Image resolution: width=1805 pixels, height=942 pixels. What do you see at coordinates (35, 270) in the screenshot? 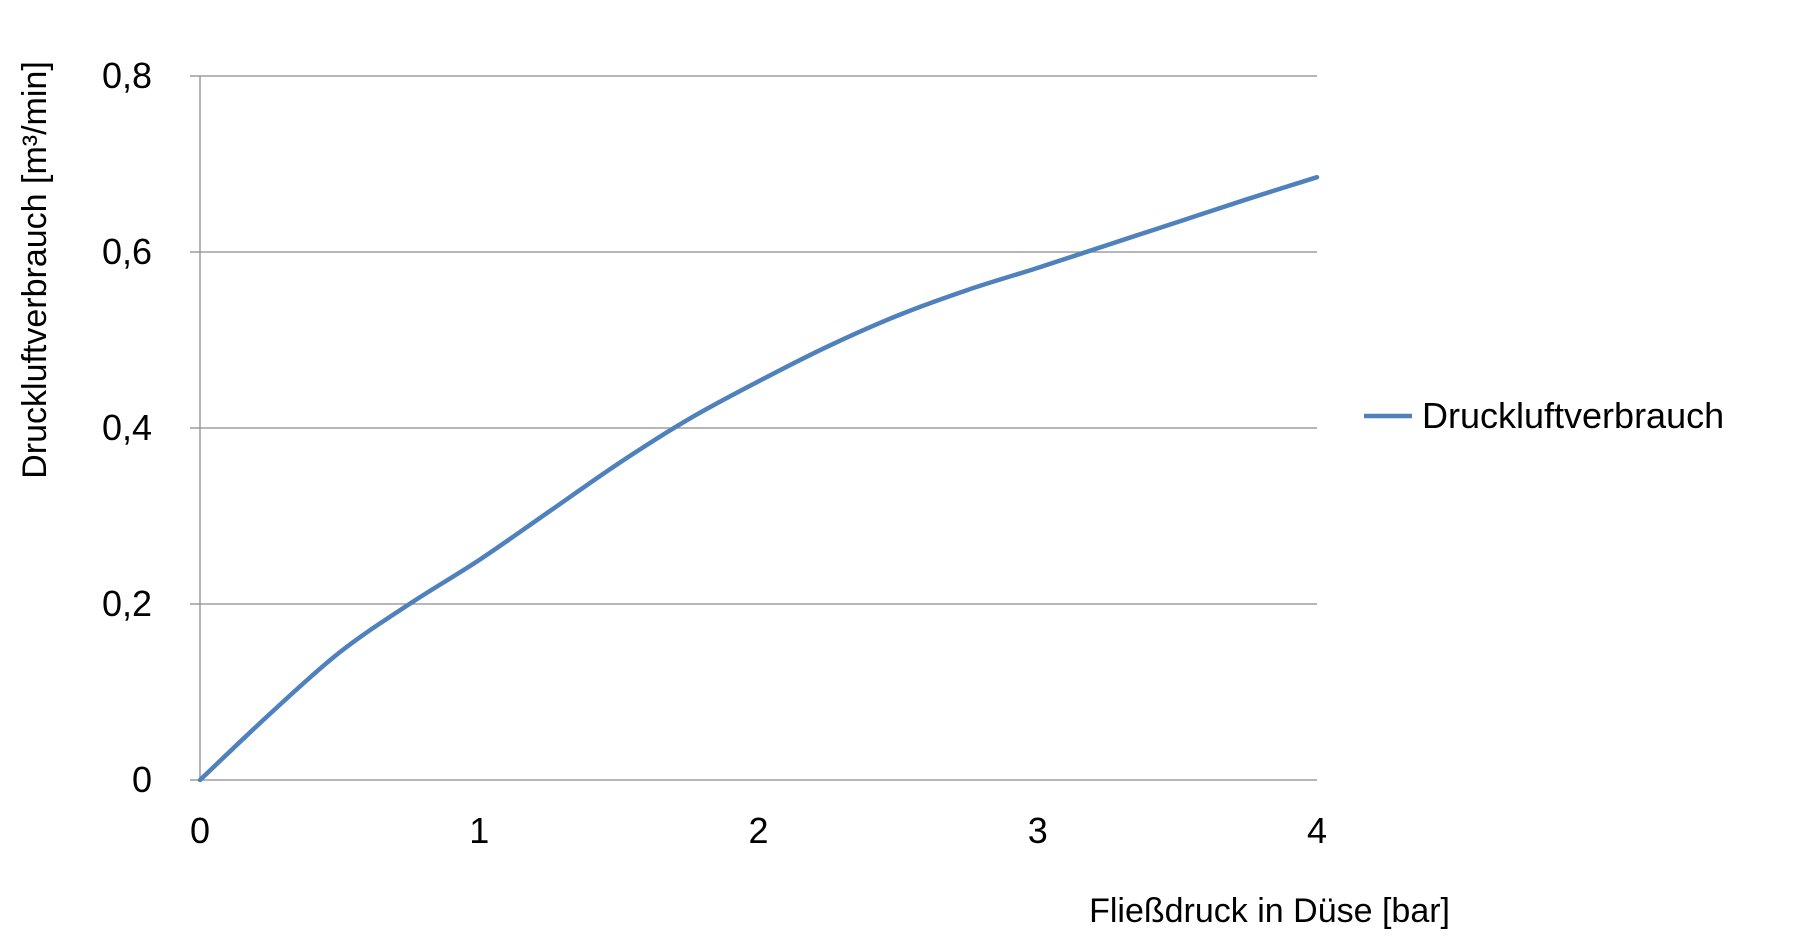
I see `y-axis-title: Druckluftverbrauch [m³/min]` at bounding box center [35, 270].